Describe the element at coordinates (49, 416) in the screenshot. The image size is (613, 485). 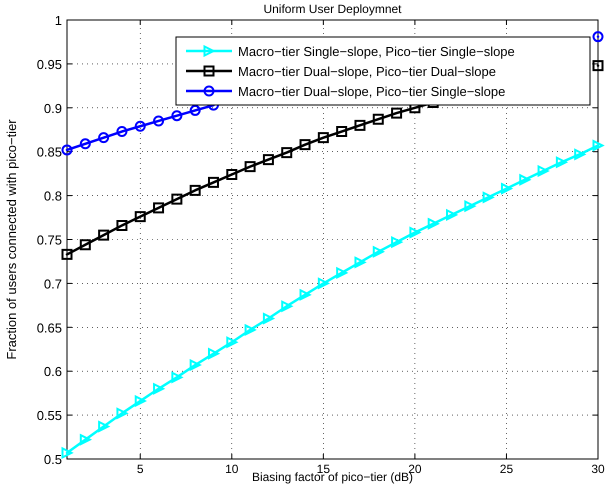
I see `y-tick-label: 0.55` at that location.